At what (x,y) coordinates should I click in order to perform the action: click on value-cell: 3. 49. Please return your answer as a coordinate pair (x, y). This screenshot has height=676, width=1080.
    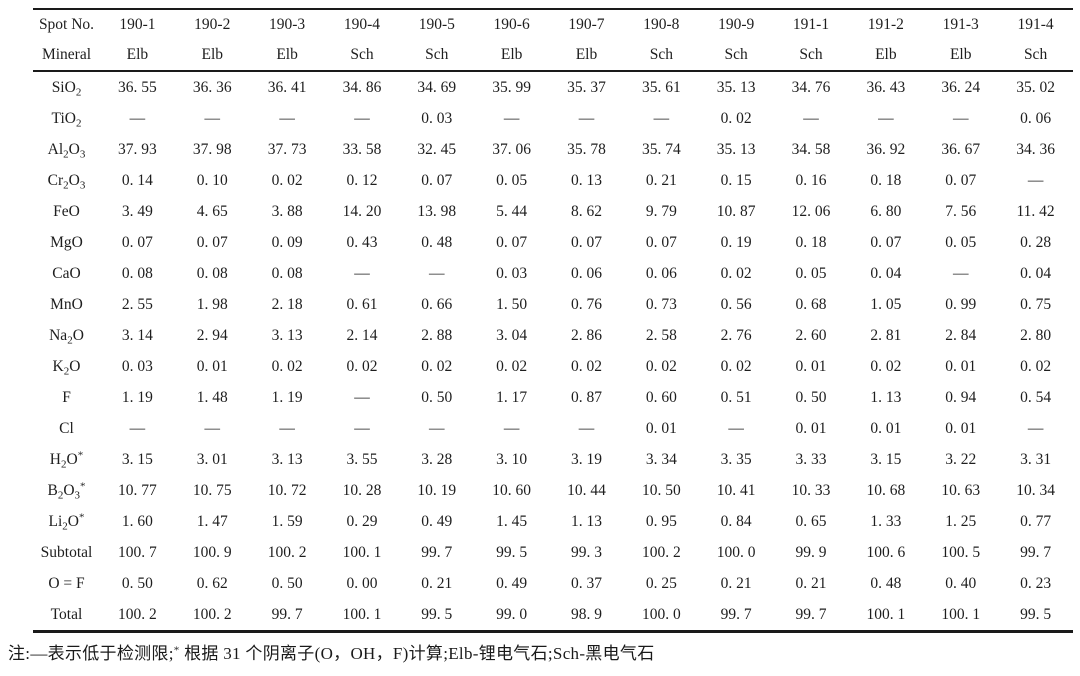
    Looking at the image, I should click on (137, 211).